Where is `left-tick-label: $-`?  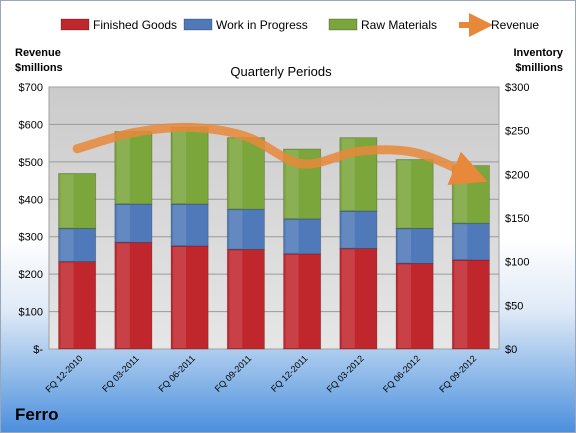 left-tick-label: $- is located at coordinates (38, 350).